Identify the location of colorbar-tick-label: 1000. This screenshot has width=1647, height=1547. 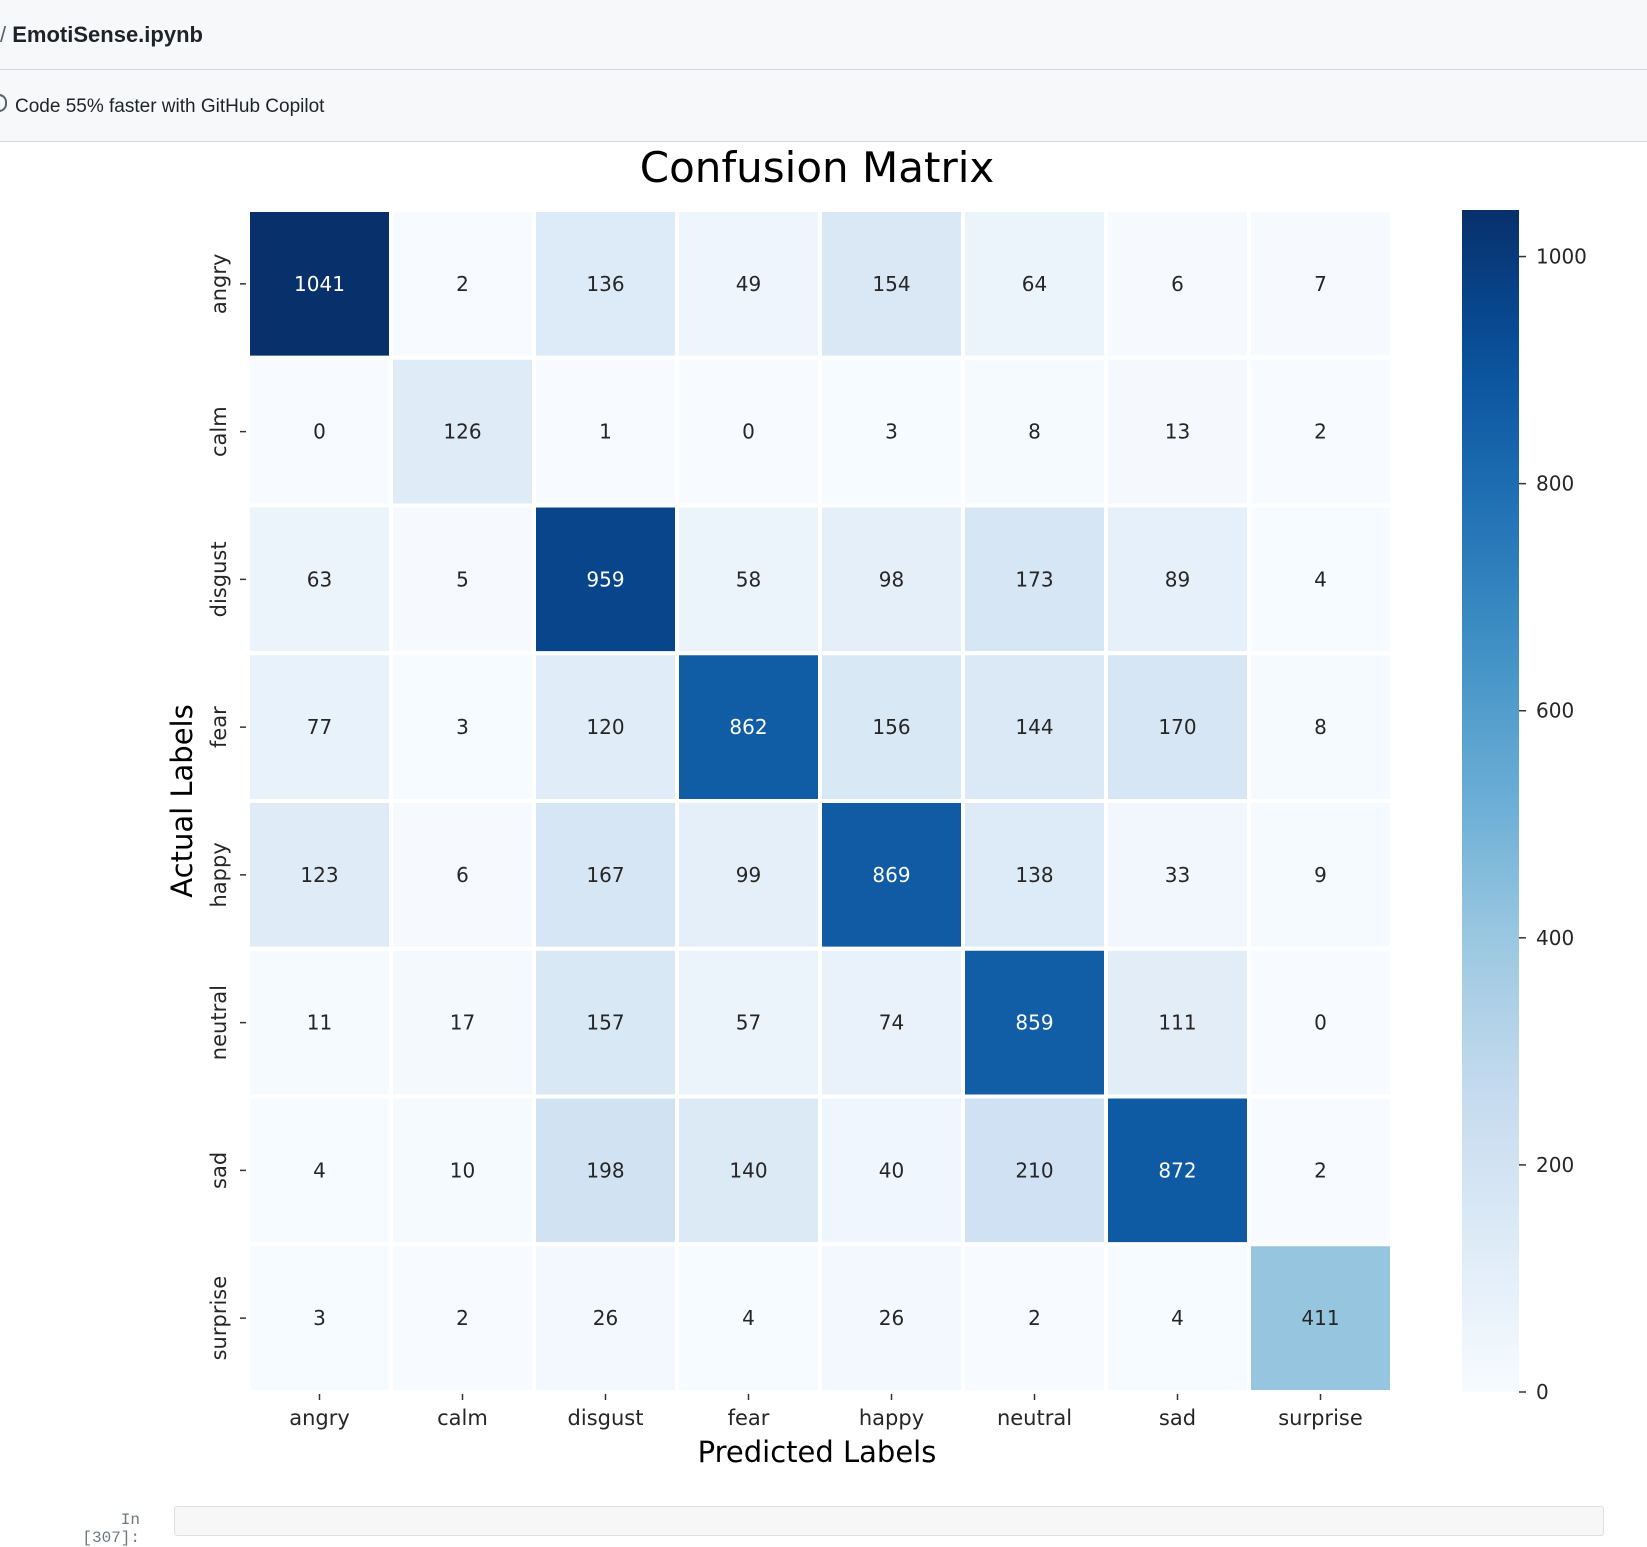
(1561, 257).